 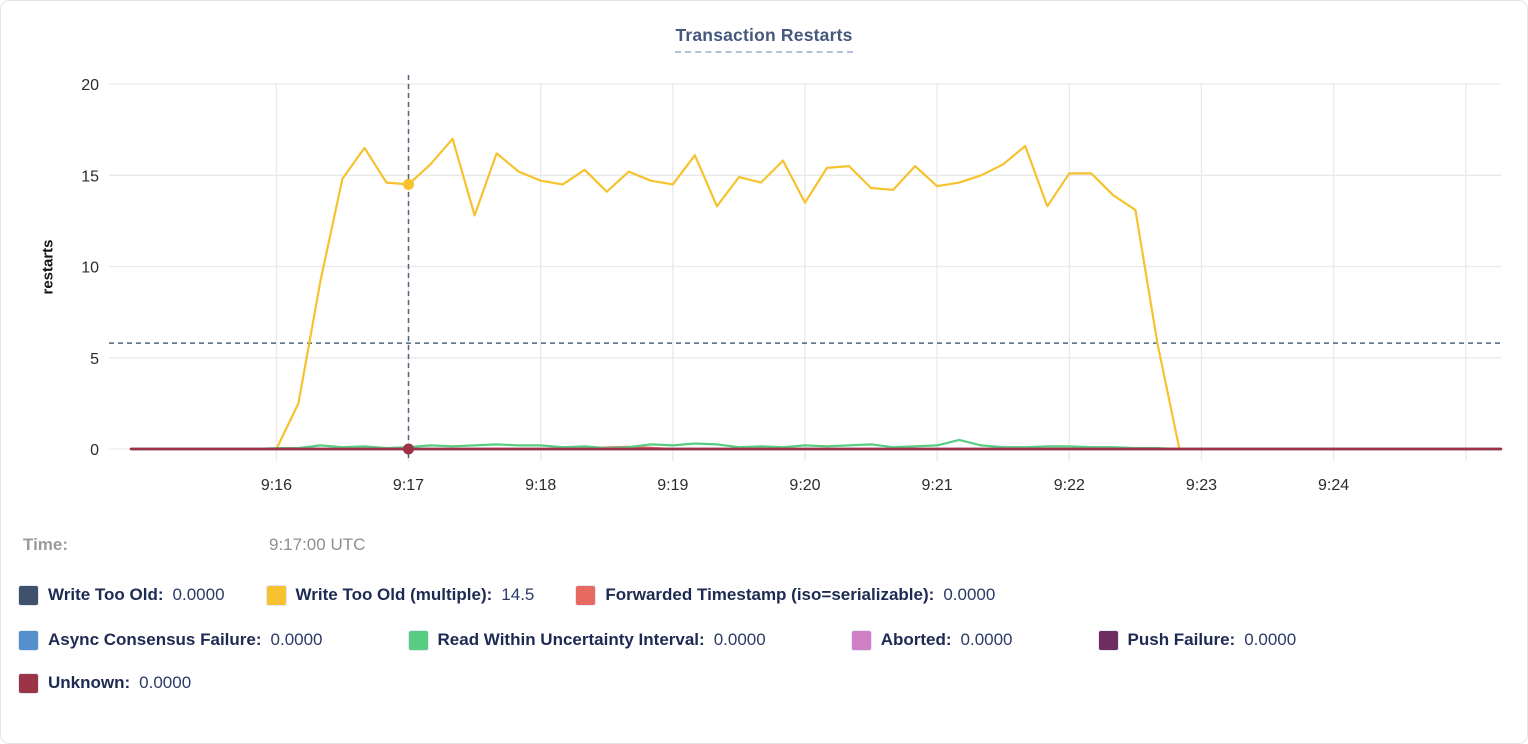 What do you see at coordinates (768, 683) in the screenshot?
I see `legend-row-3: Unknown: 0.0000` at bounding box center [768, 683].